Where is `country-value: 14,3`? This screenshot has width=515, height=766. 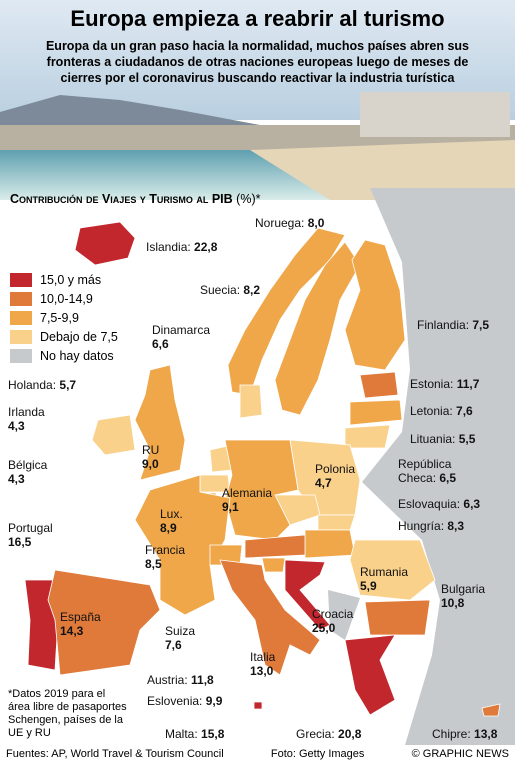
country-value: 14,3 is located at coordinates (72, 631).